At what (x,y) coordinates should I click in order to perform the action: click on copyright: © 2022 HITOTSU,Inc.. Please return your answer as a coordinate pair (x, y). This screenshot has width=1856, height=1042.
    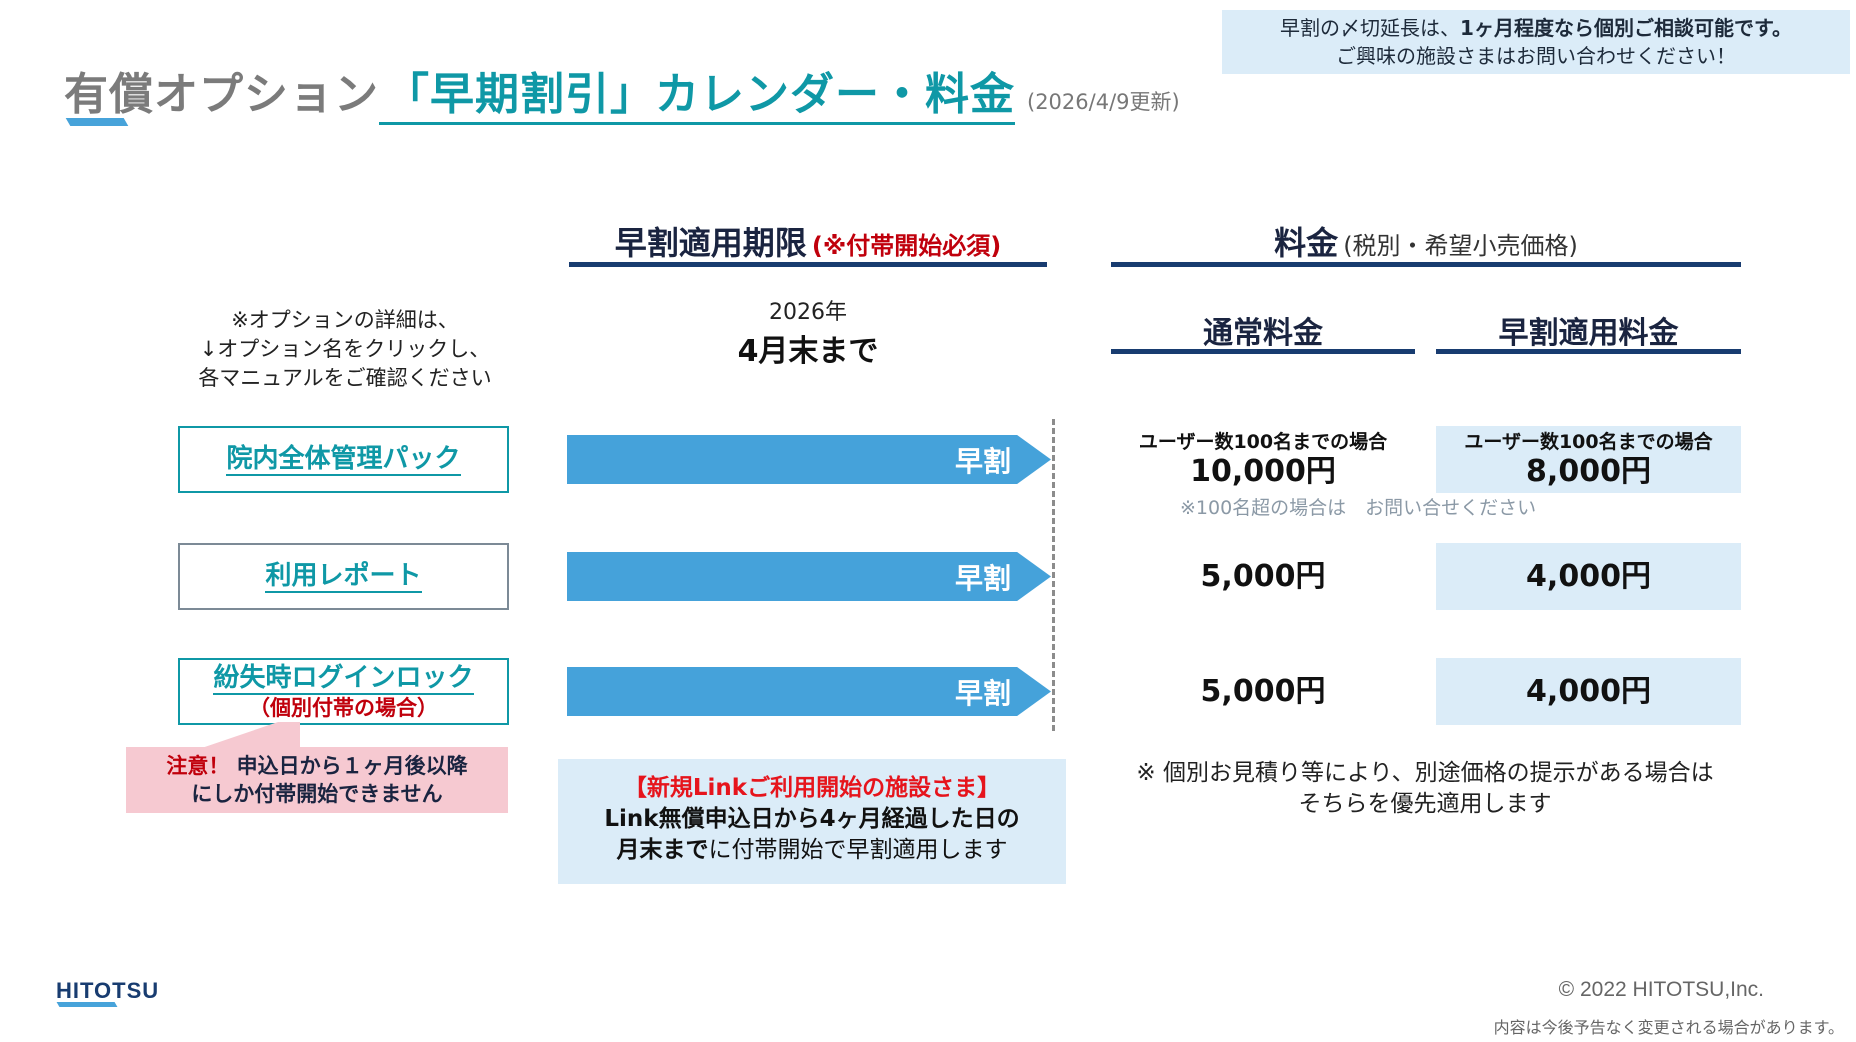
    Looking at the image, I should click on (1661, 989).